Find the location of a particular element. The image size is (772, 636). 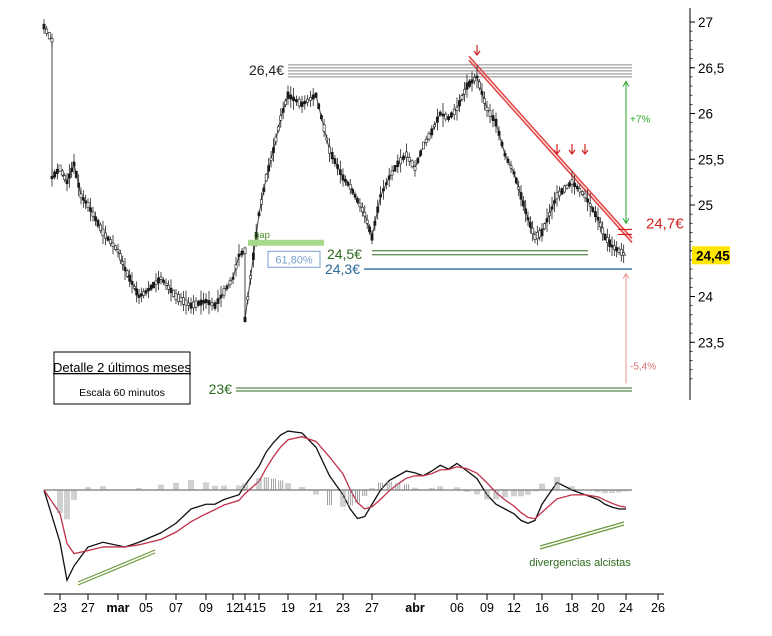

upside-arrow-head is located at coordinates (626, 83).